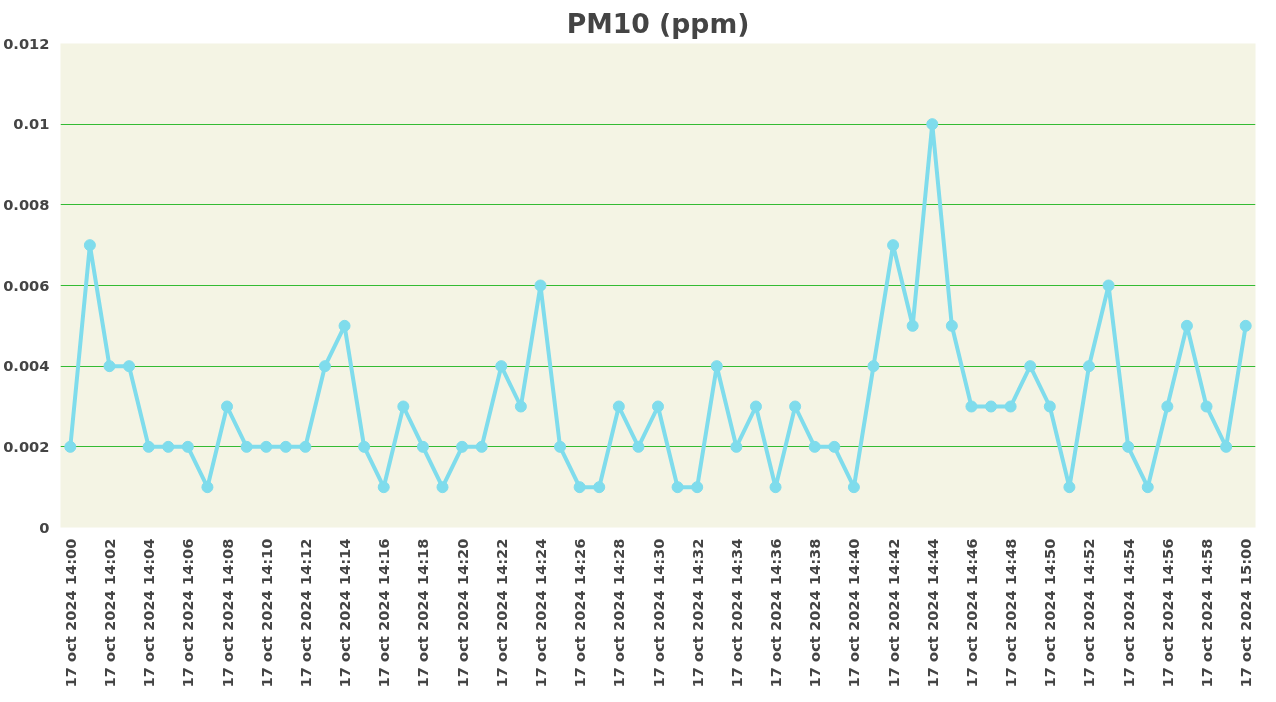 Image resolution: width=1276 pixels, height=702 pixels. What do you see at coordinates (658, 23) in the screenshot?
I see `chart-title: PM10 (ppm)` at bounding box center [658, 23].